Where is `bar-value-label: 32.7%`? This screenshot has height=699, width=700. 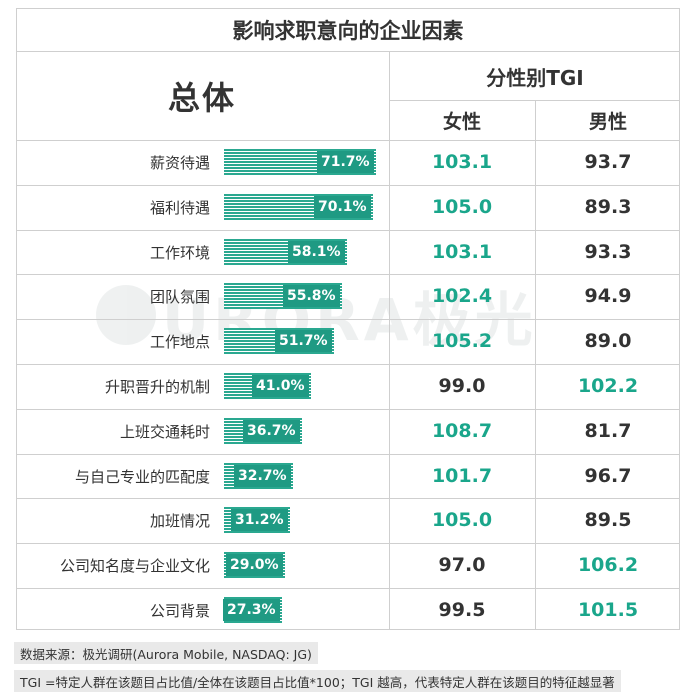
bar-value-label: 32.7% is located at coordinates (262, 476).